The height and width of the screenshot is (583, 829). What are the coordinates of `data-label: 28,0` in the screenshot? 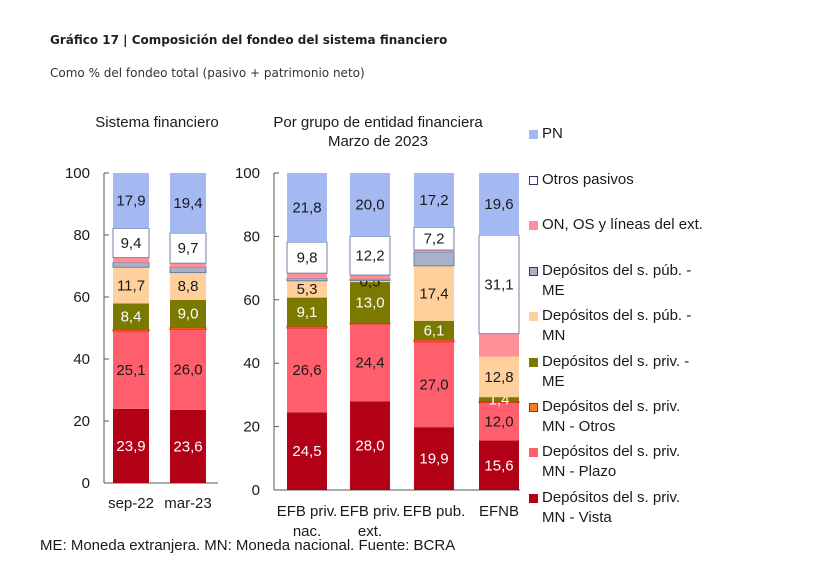 It's located at (369, 446).